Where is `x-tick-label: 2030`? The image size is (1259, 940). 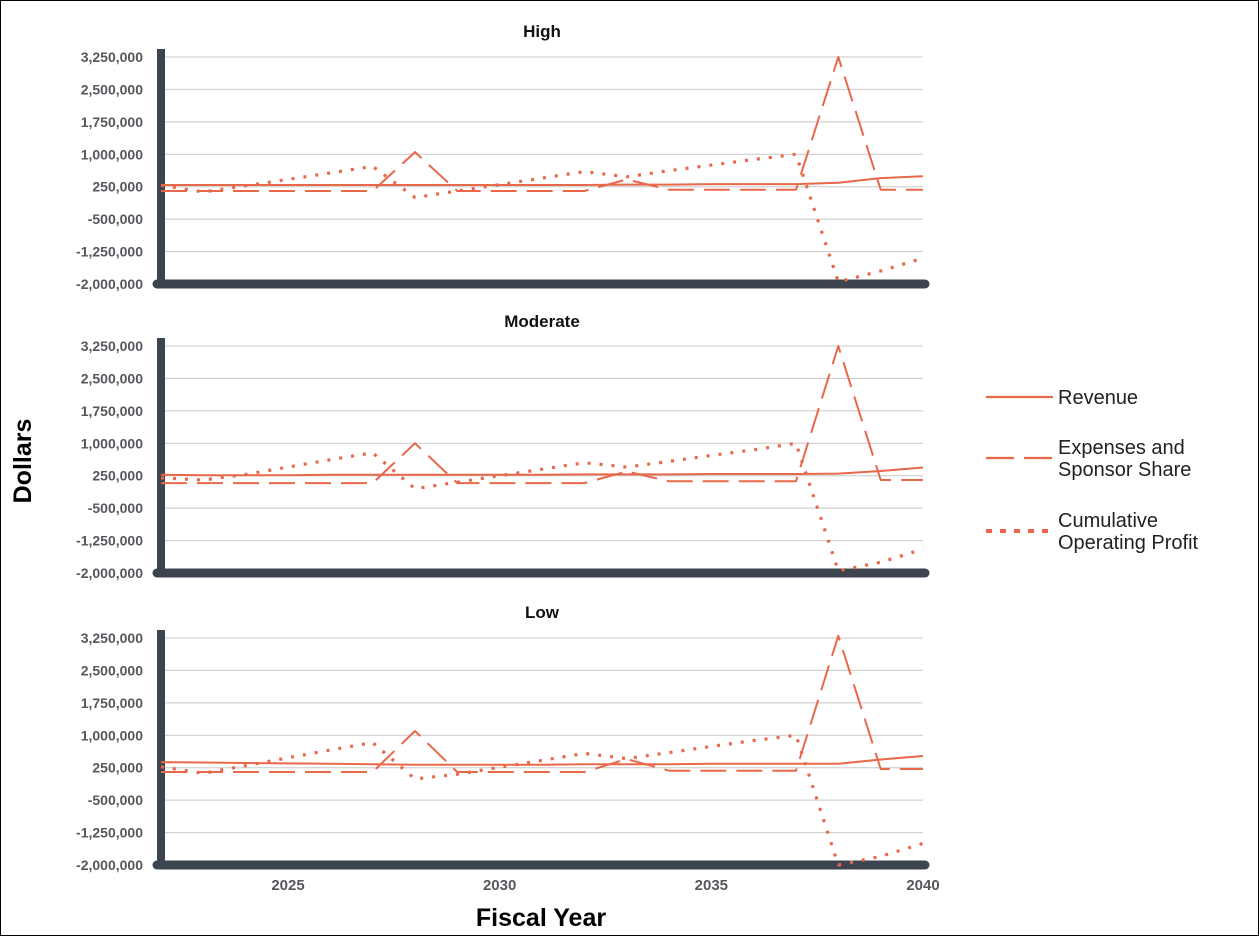 x-tick-label: 2030 is located at coordinates (499, 885).